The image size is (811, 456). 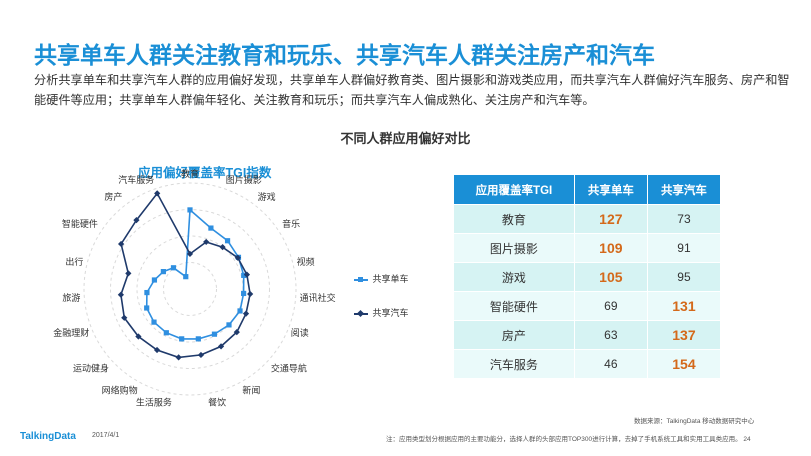 I want to click on legend-car-label: 共享汽车, so click(x=390, y=313).